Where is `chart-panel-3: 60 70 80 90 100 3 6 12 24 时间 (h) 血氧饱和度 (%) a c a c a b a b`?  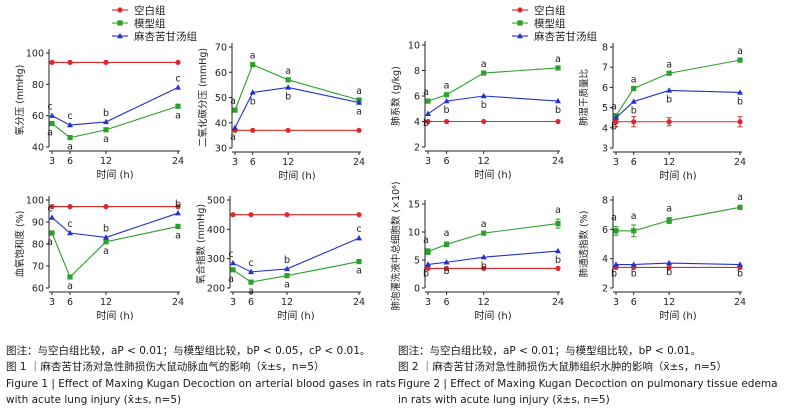
chart-panel-3: 60 70 80 90 100 3 6 12 24 时间 (h) 血氧饱和度 (%) a c a c a b a b is located at coordinates (99, 259).